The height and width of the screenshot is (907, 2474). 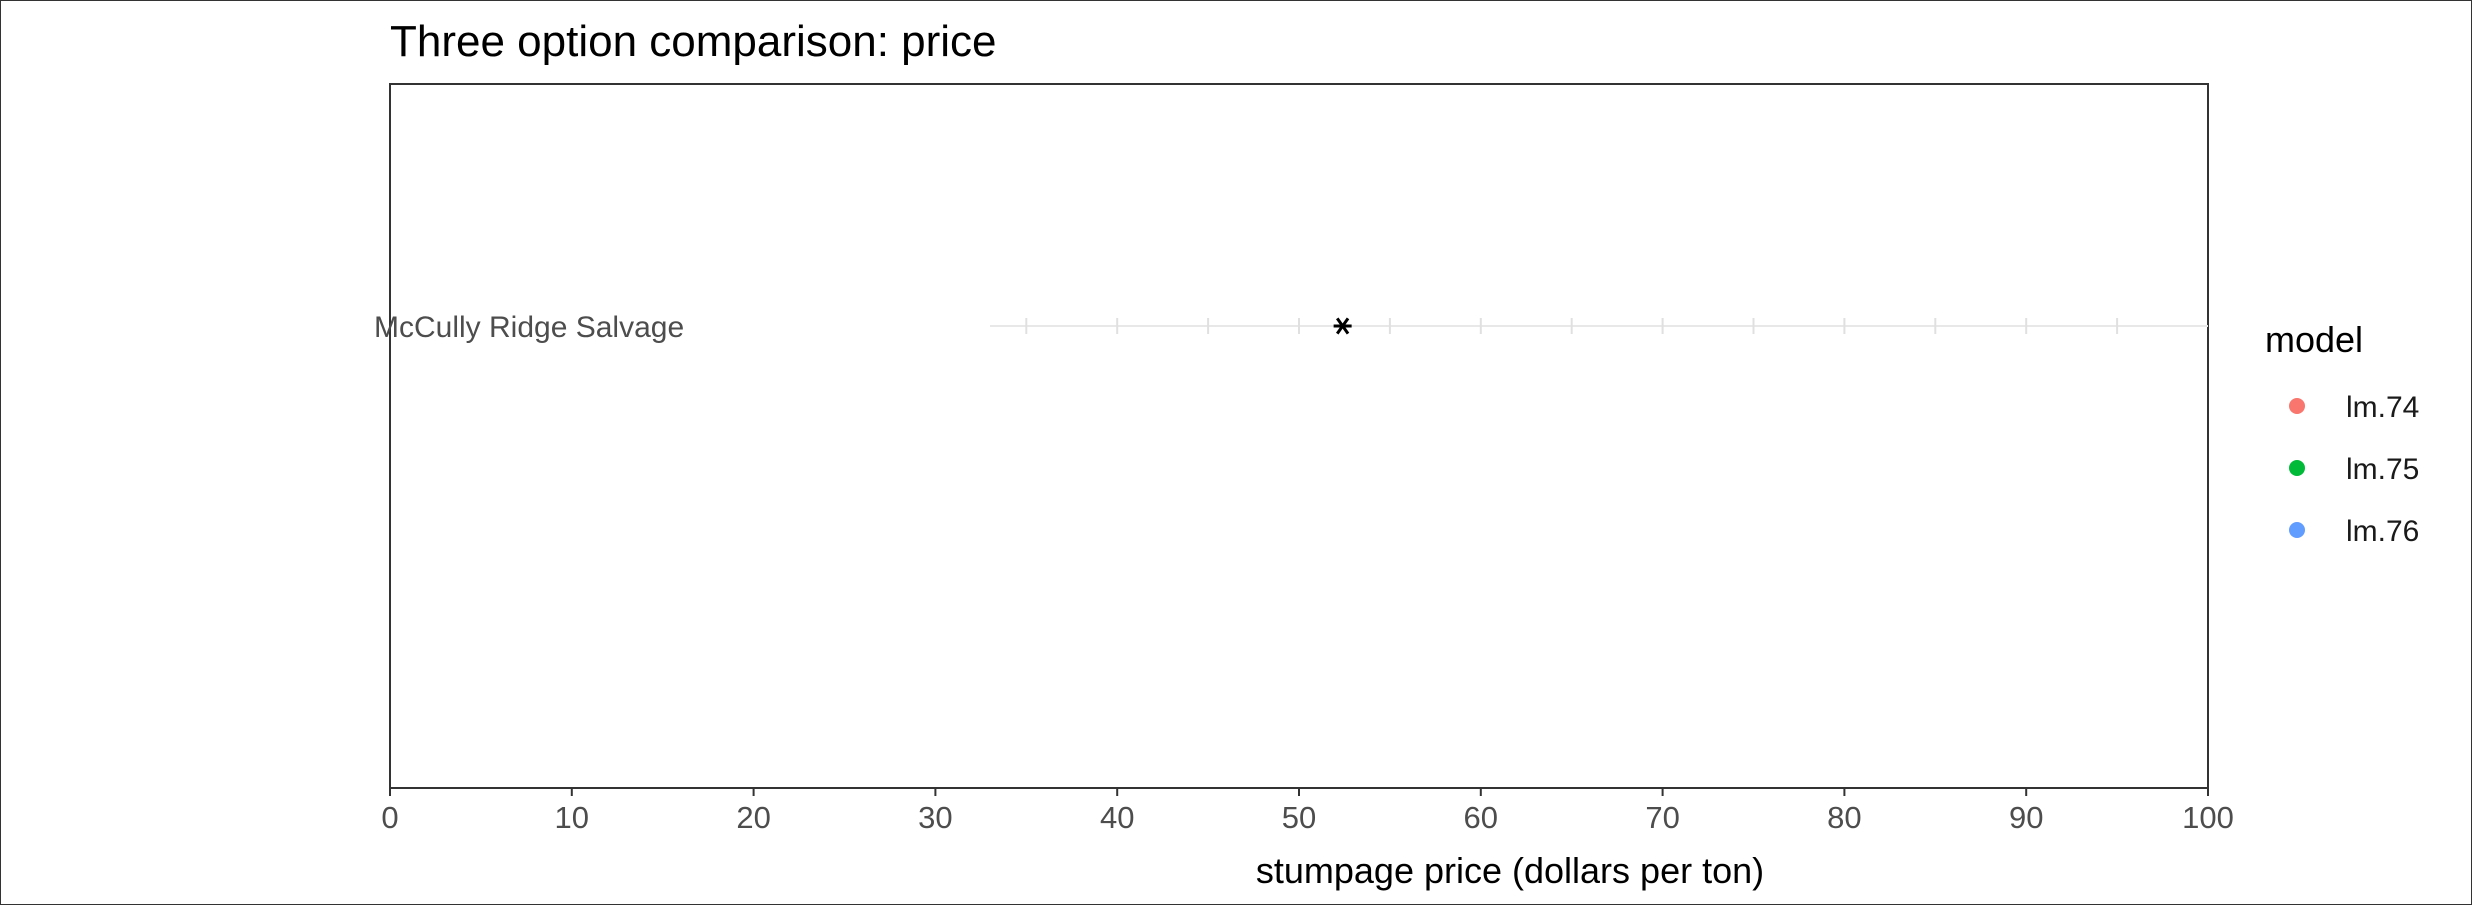 What do you see at coordinates (1510, 870) in the screenshot?
I see `x-axis-title: stumpage price (dollars per ton)` at bounding box center [1510, 870].